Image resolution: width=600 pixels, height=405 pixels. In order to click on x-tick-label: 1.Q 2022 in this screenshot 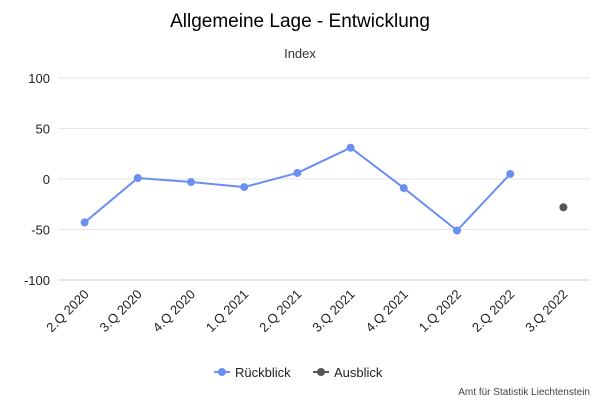, I will do `click(440, 311)`.